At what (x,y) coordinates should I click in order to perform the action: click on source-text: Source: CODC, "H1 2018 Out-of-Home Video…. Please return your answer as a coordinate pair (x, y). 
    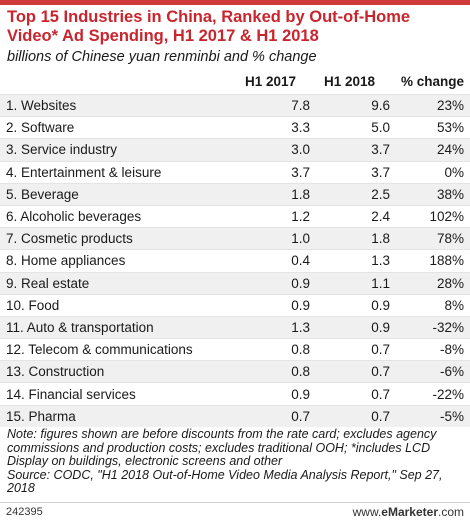
    Looking at the image, I should click on (225, 481).